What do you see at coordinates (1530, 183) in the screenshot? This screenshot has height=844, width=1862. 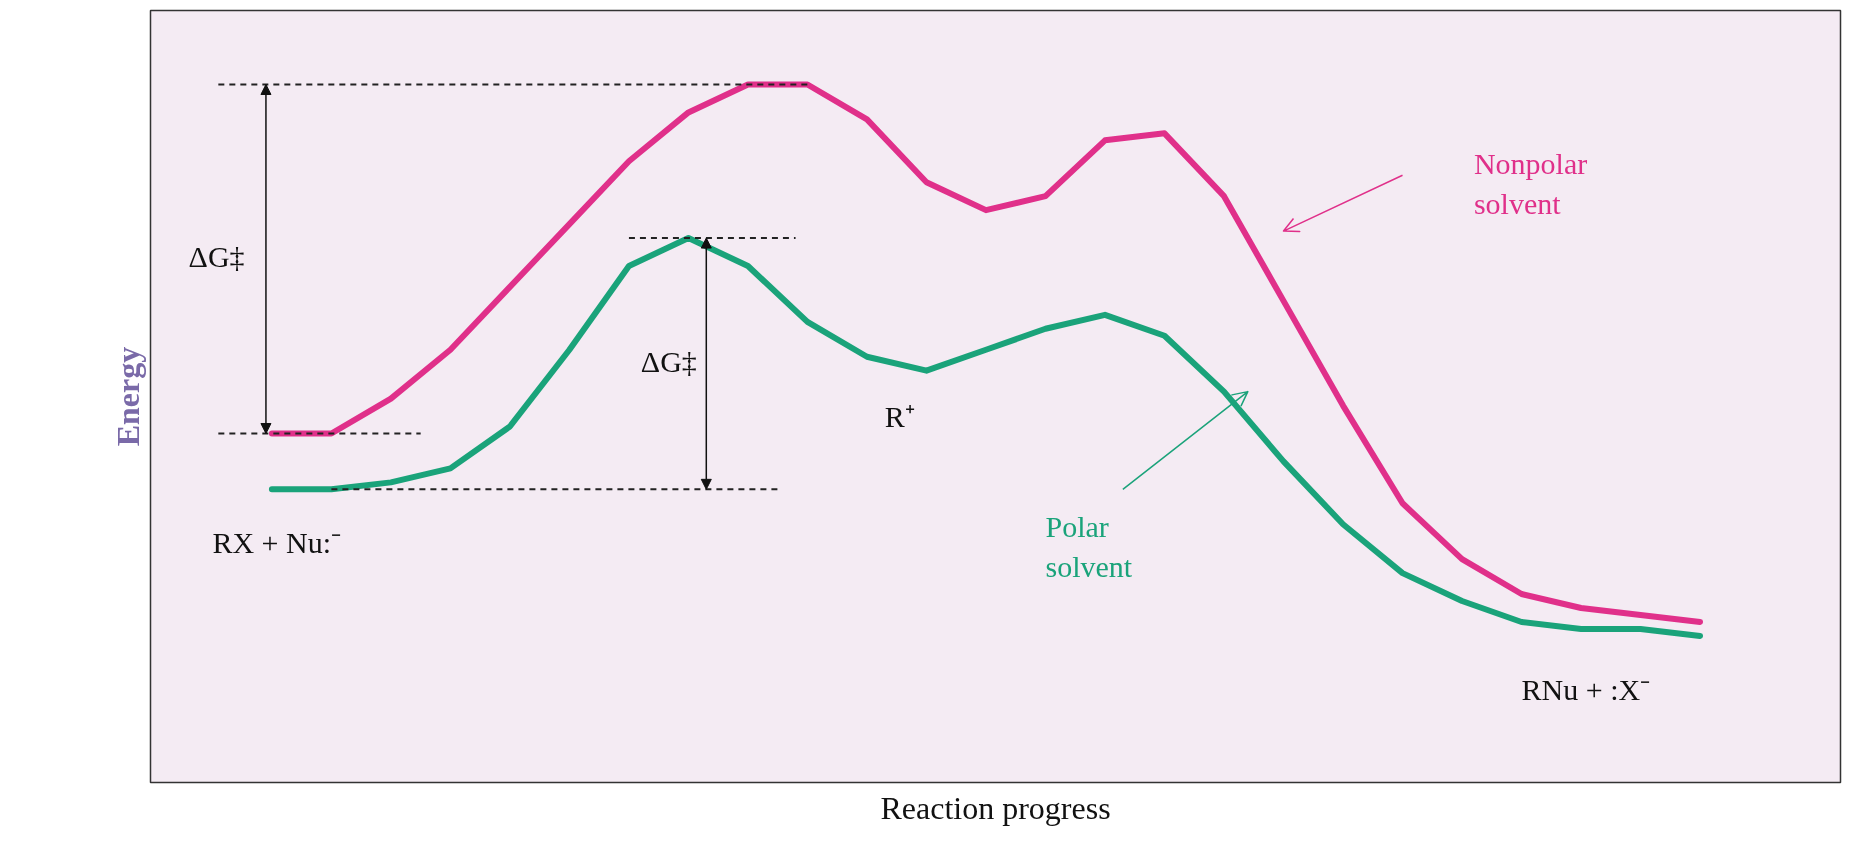 I see `legend-label: Nonpolar solvent` at bounding box center [1530, 183].